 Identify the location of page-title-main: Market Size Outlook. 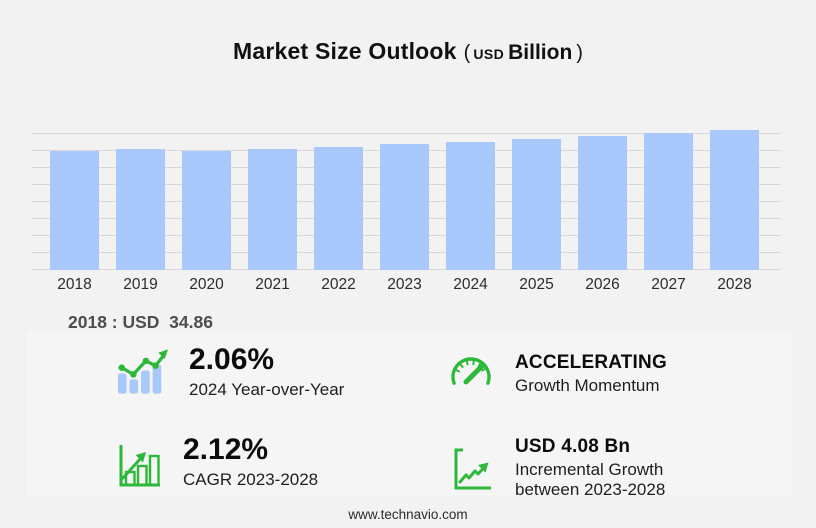
(345, 51).